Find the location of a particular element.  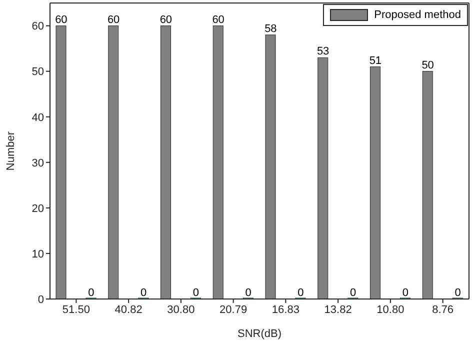

y-tick-label: 0 is located at coordinates (41, 300).